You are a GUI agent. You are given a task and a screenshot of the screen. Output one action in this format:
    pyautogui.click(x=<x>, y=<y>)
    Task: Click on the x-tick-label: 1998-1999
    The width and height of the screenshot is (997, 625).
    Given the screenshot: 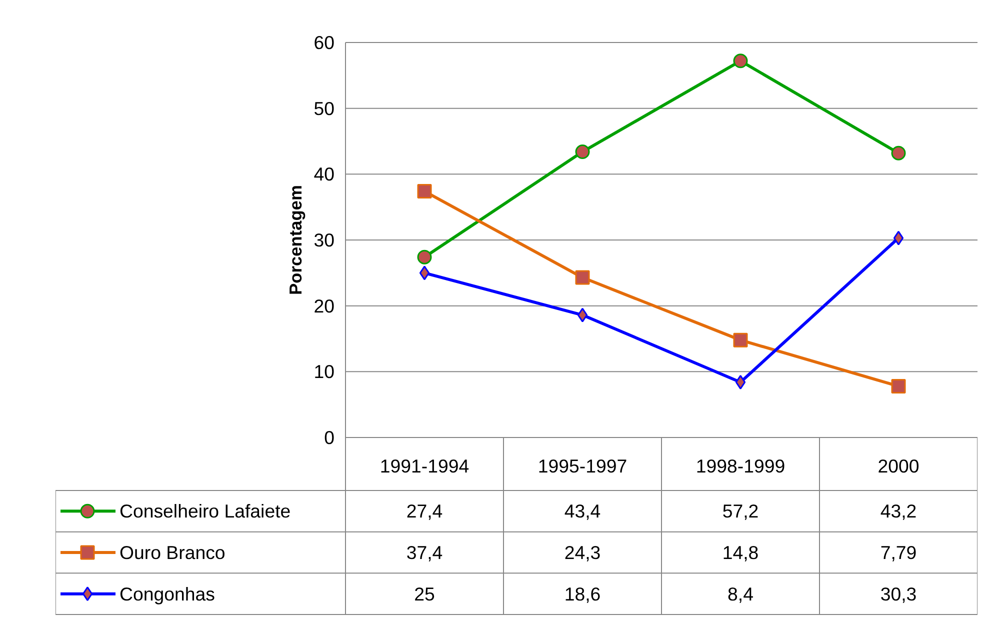 What is the action you would take?
    pyautogui.click(x=741, y=466)
    